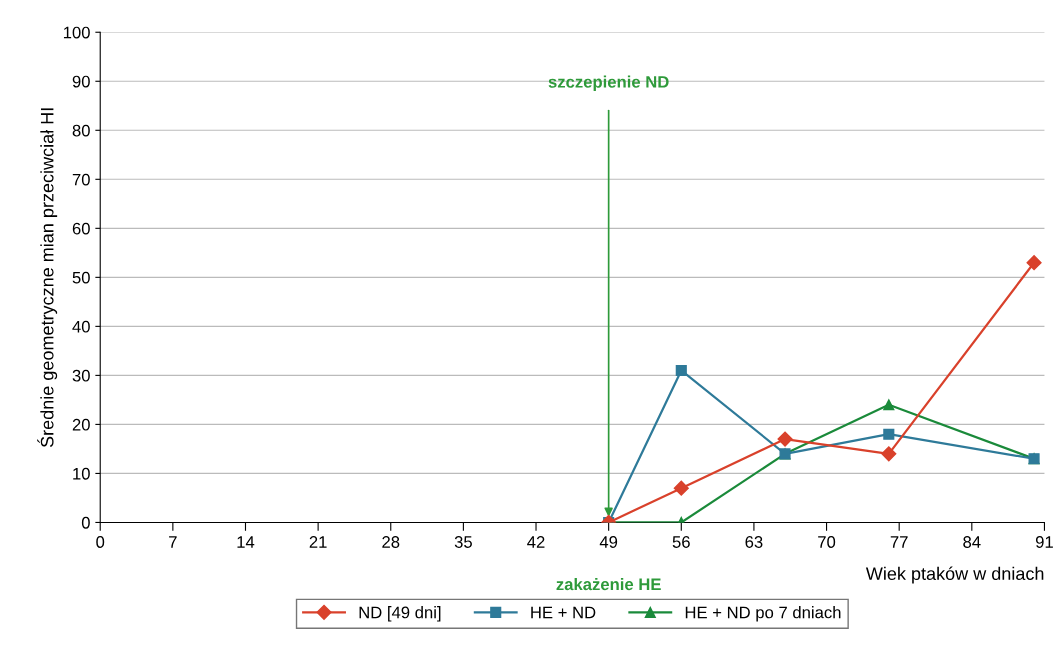  I want to click on y-tick-label: 80, so click(81, 130).